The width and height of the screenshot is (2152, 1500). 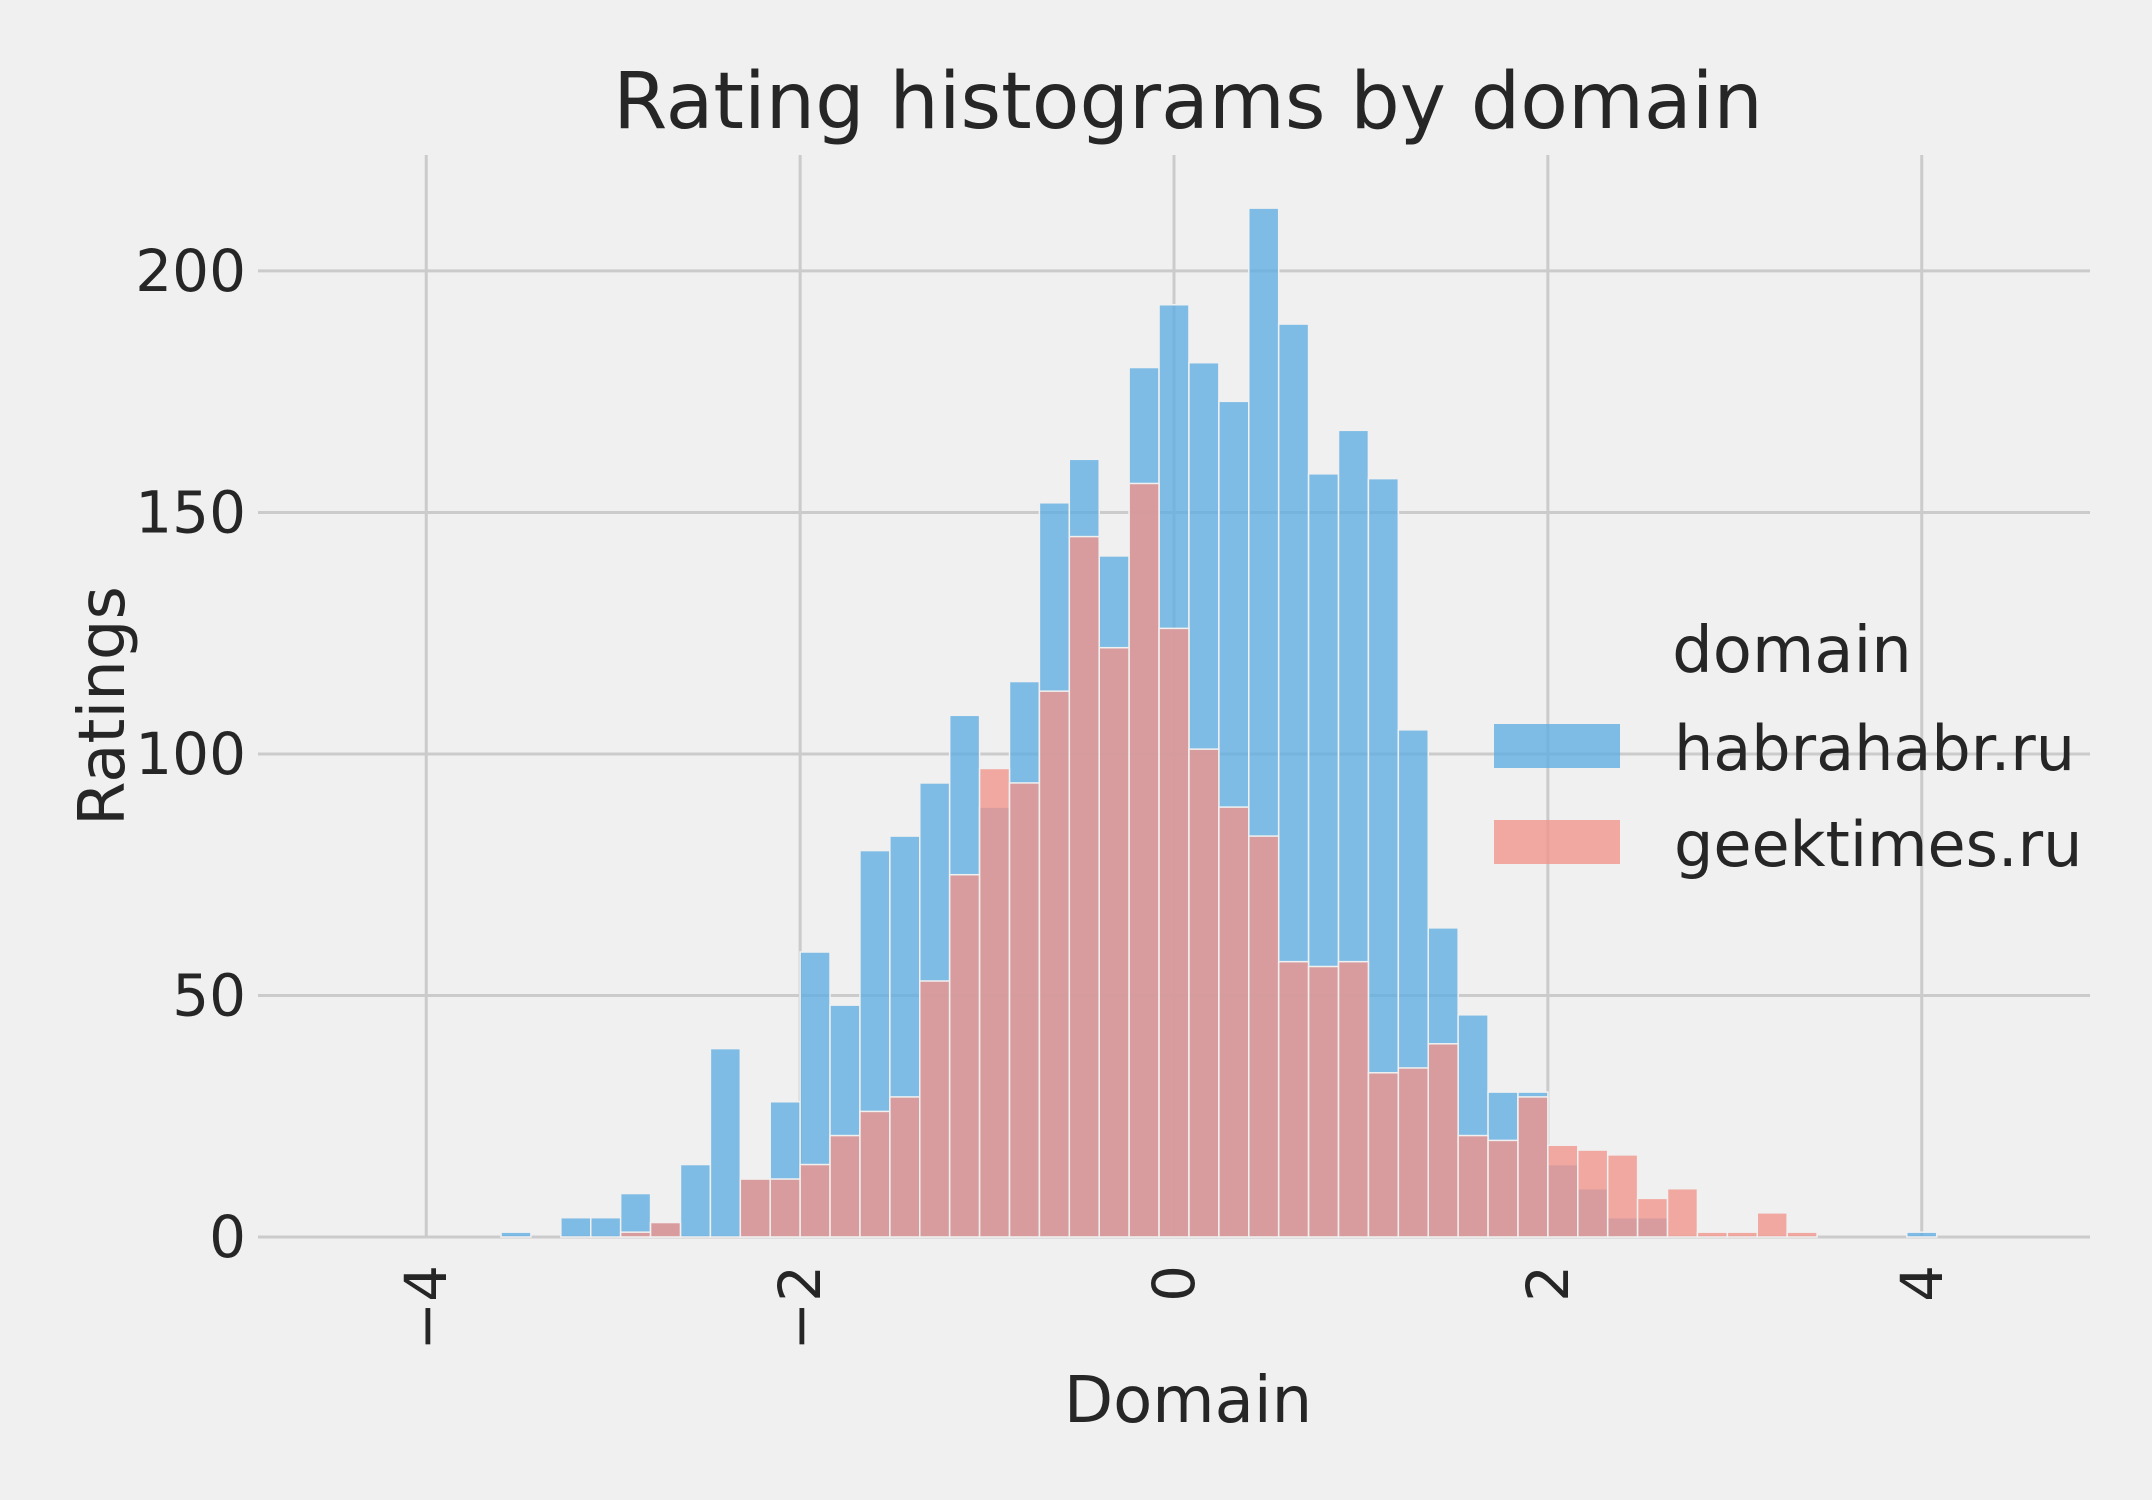 I want to click on y-axis-label: Ratings, so click(x=103, y=706).